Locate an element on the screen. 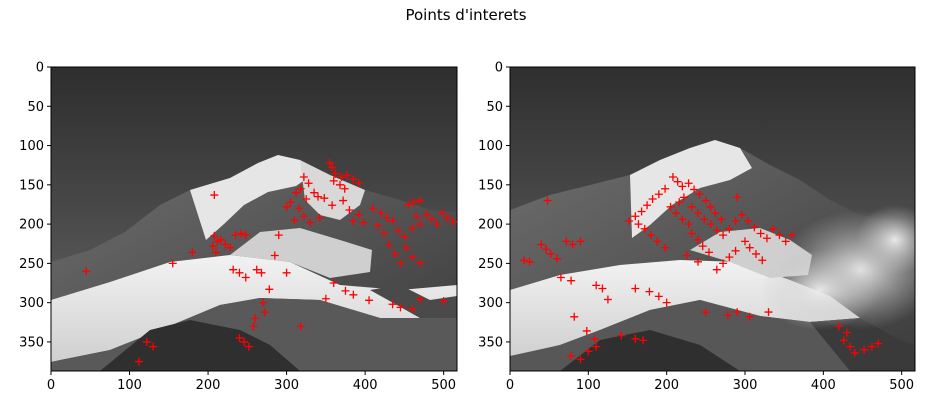 This screenshot has height=409, width=933. left-y-tick-label: 150 is located at coordinates (31, 185).